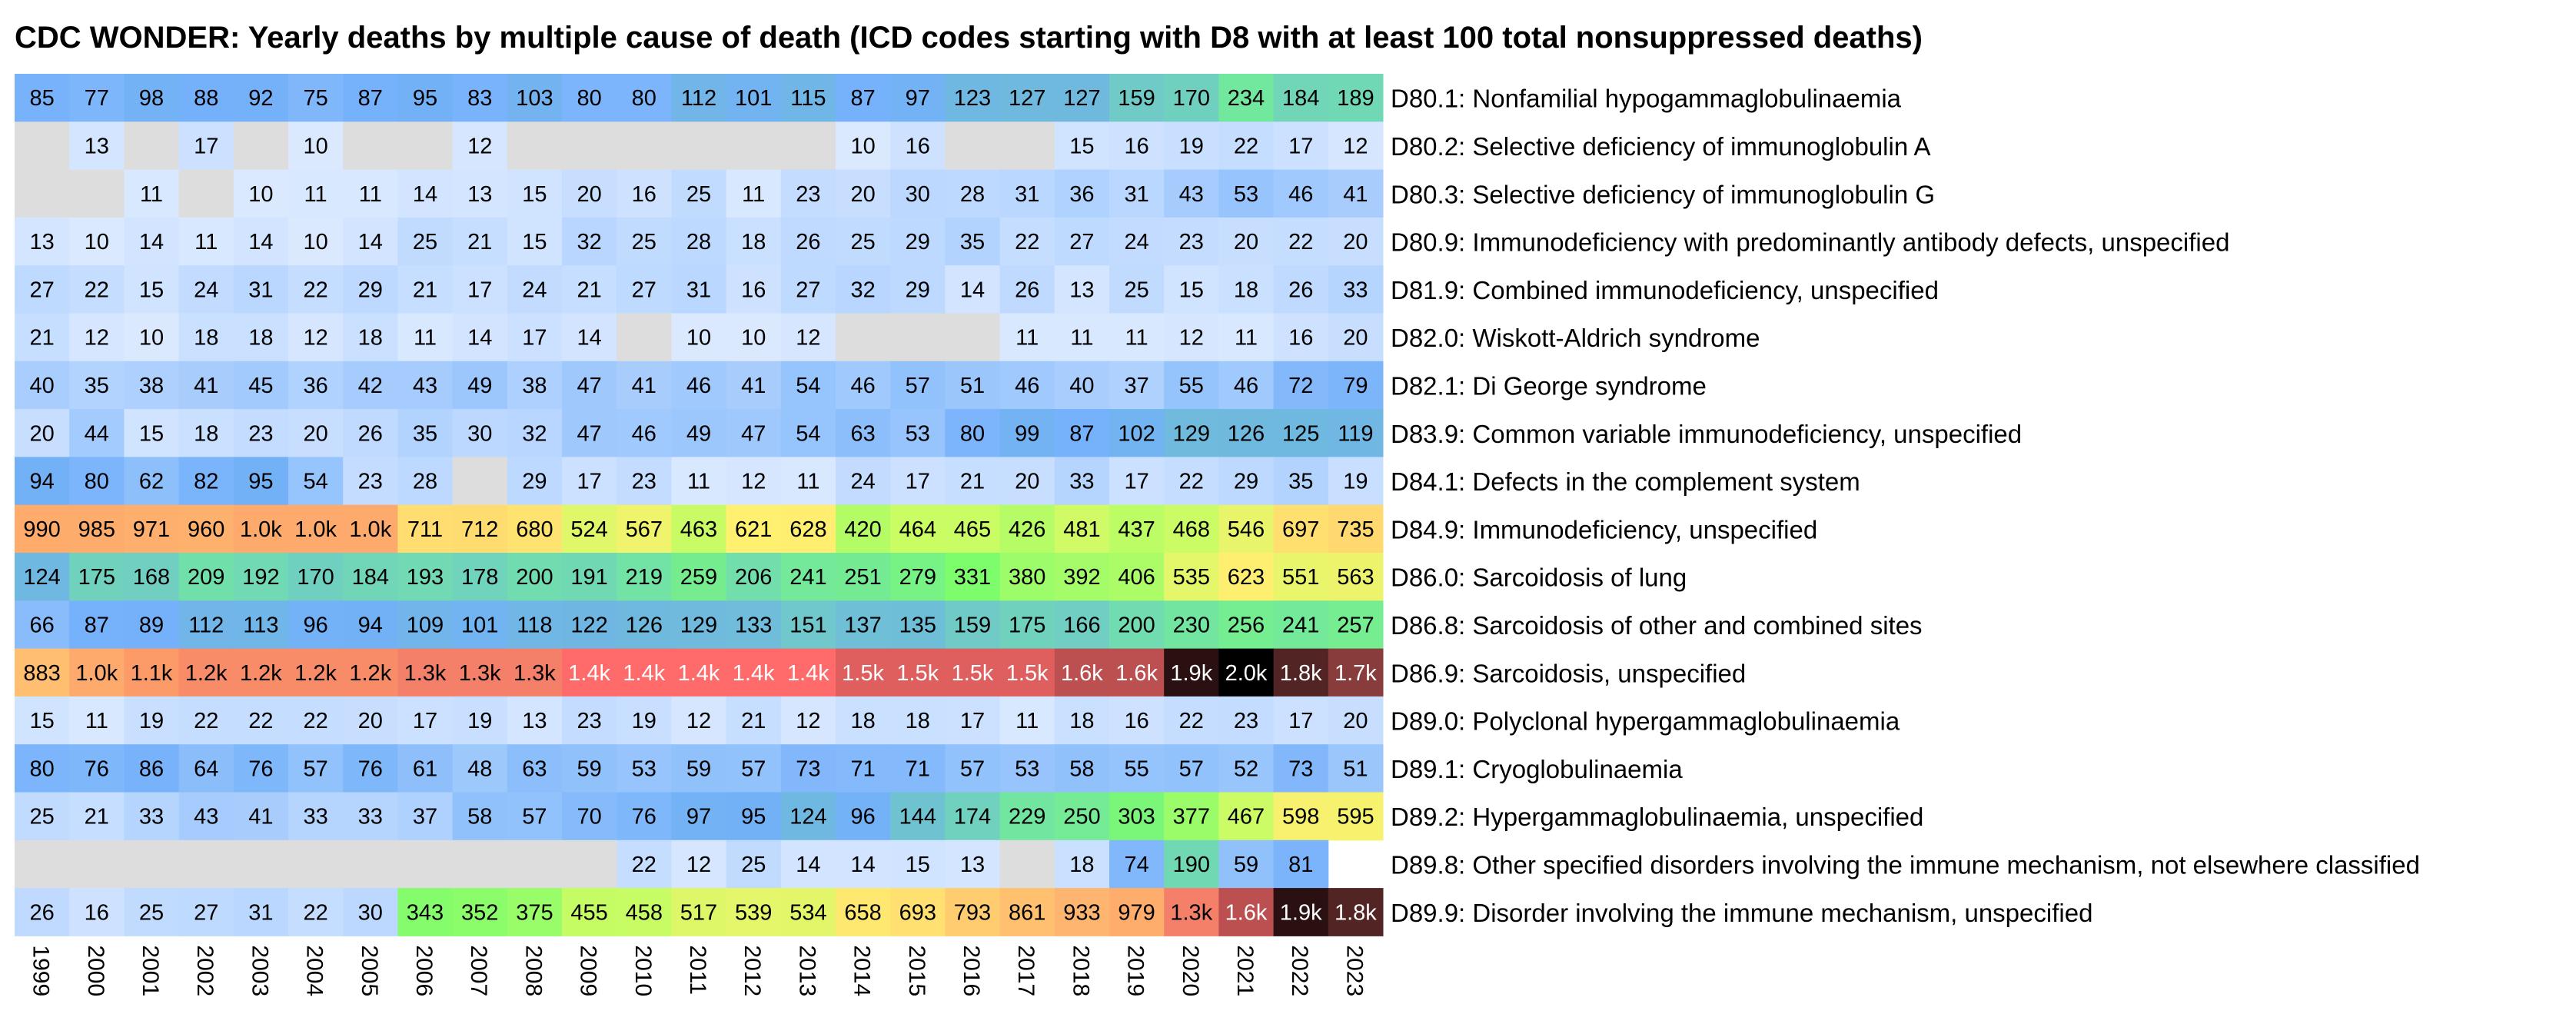  I want to click on cell-value-label: 1.6k, so click(1246, 912).